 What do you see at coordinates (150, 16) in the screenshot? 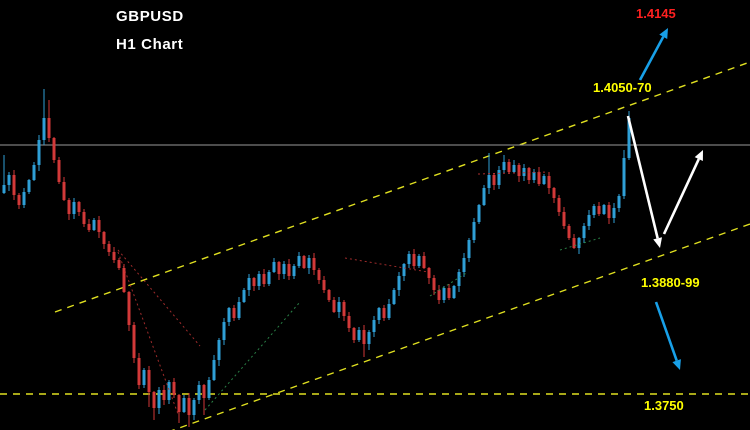
I see `symbol-label: GBPUSD` at bounding box center [150, 16].